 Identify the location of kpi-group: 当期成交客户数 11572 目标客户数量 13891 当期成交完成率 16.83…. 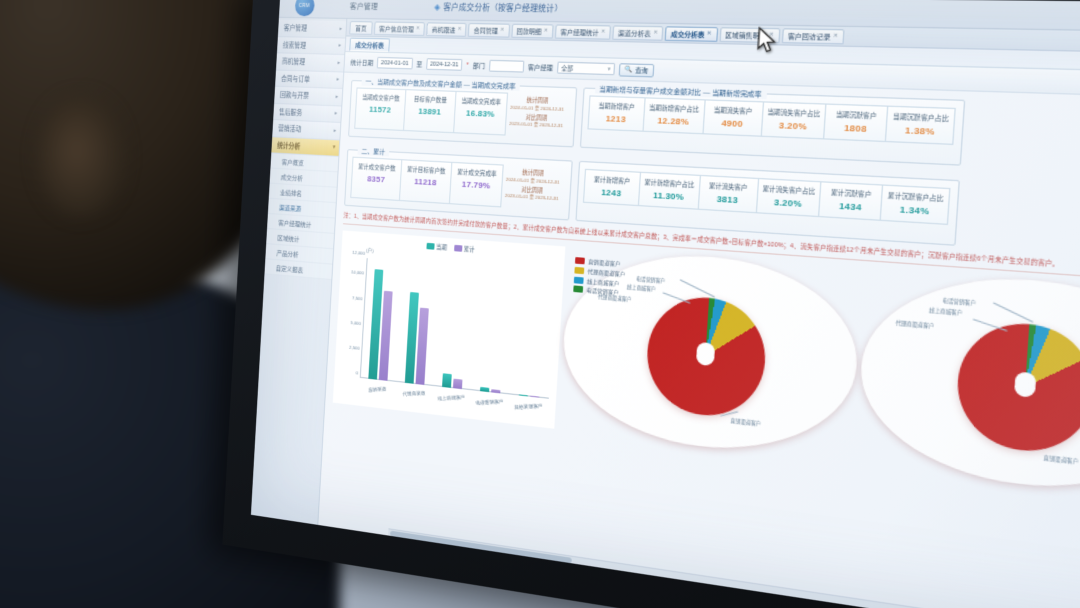
(461, 113).